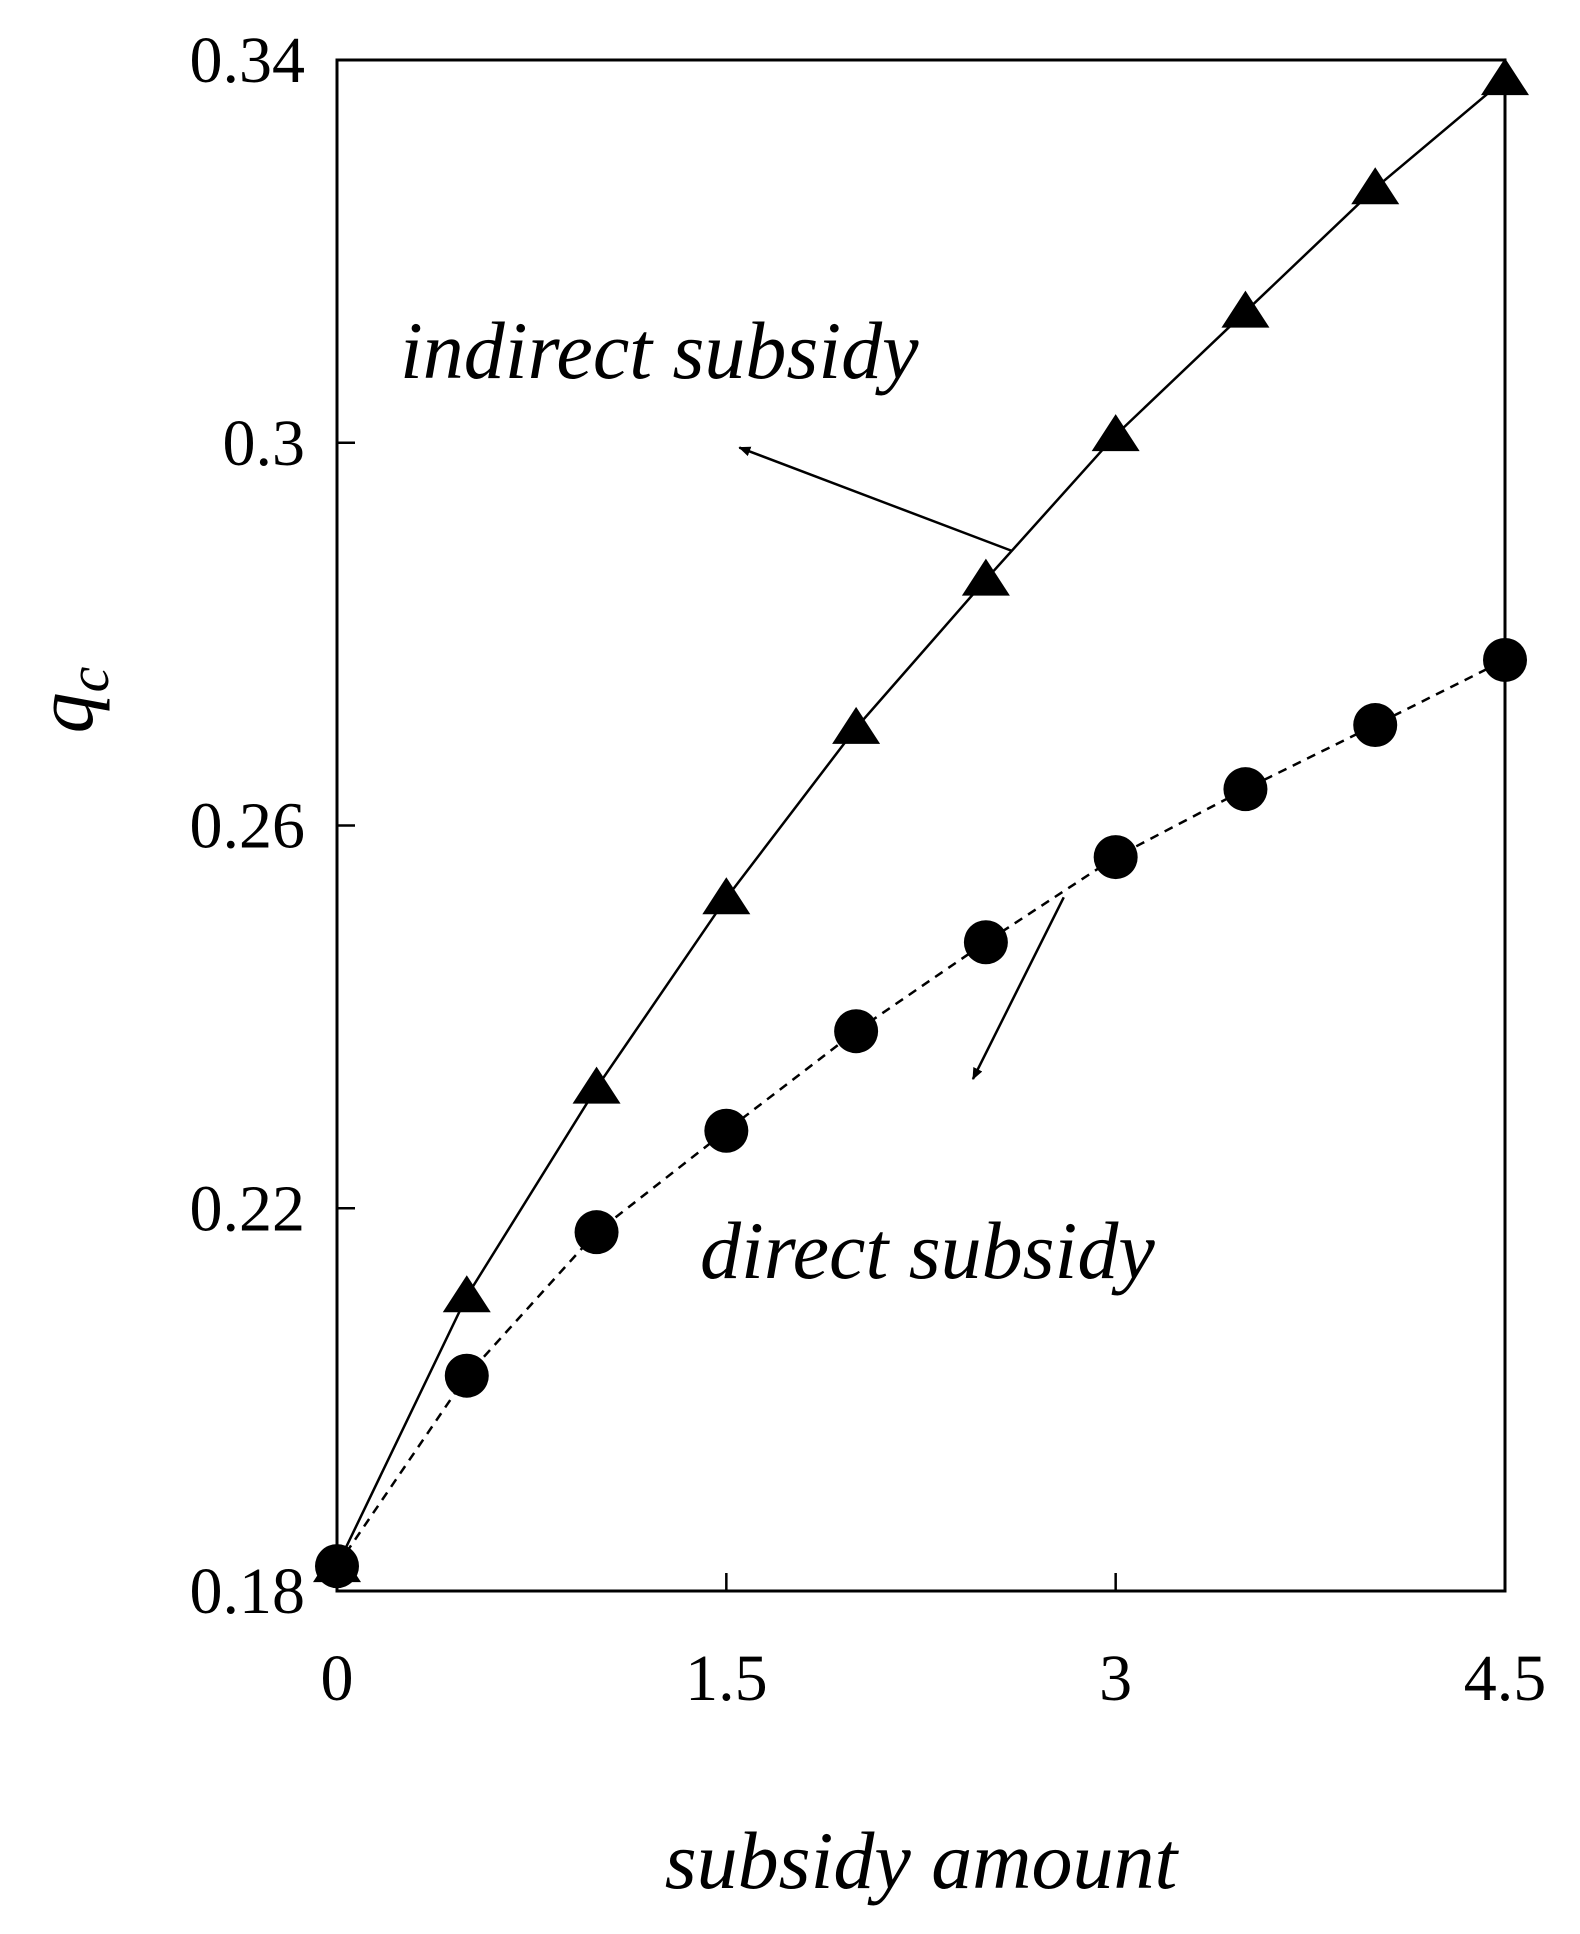 Image resolution: width=1580 pixels, height=1934 pixels. I want to click on y-axis-label-subscript: c, so click(88, 679).